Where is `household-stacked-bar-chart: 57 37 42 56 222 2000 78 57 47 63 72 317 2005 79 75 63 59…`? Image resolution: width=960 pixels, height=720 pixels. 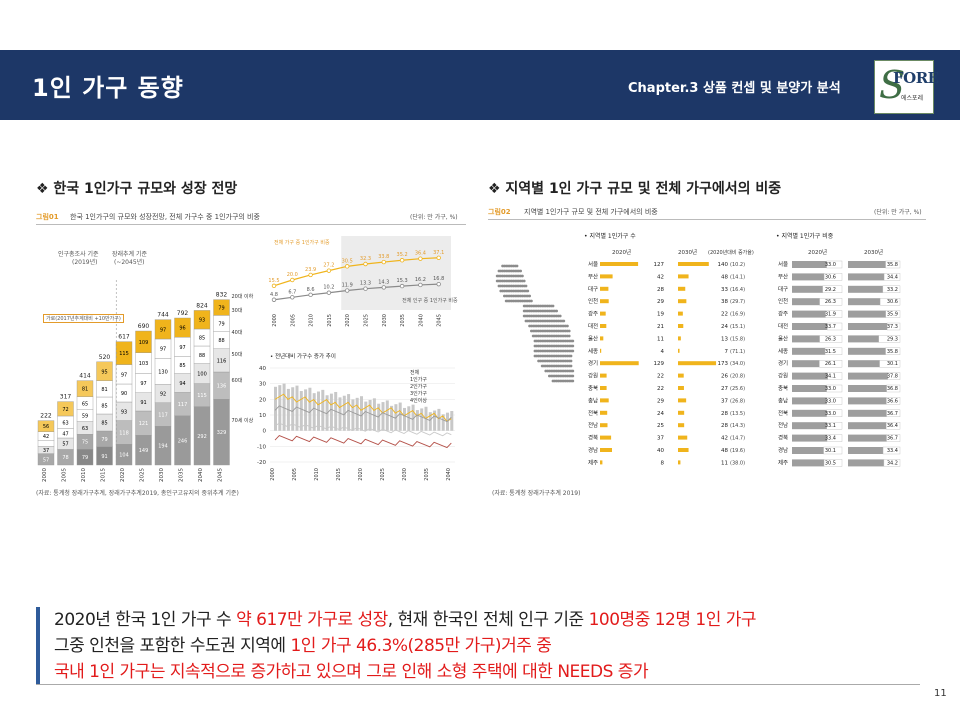
household-stacked-bar-chart: 57 37 42 56 222 2000 78 57 47 63 72 317 2005 79 75 63 59… is located at coordinates (145, 381).